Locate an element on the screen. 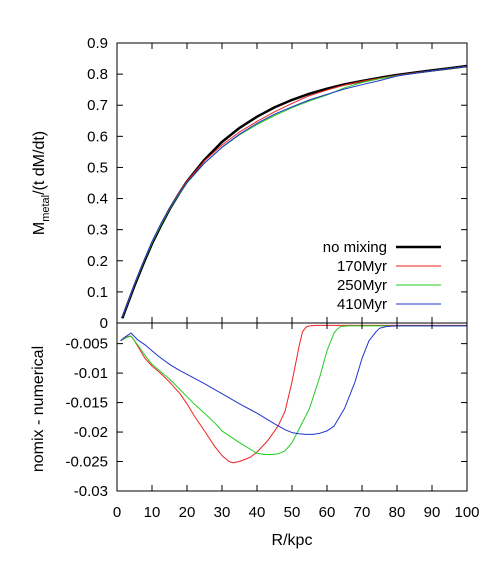  bottom-y-tick-label: -0.01 is located at coordinates (91, 373).